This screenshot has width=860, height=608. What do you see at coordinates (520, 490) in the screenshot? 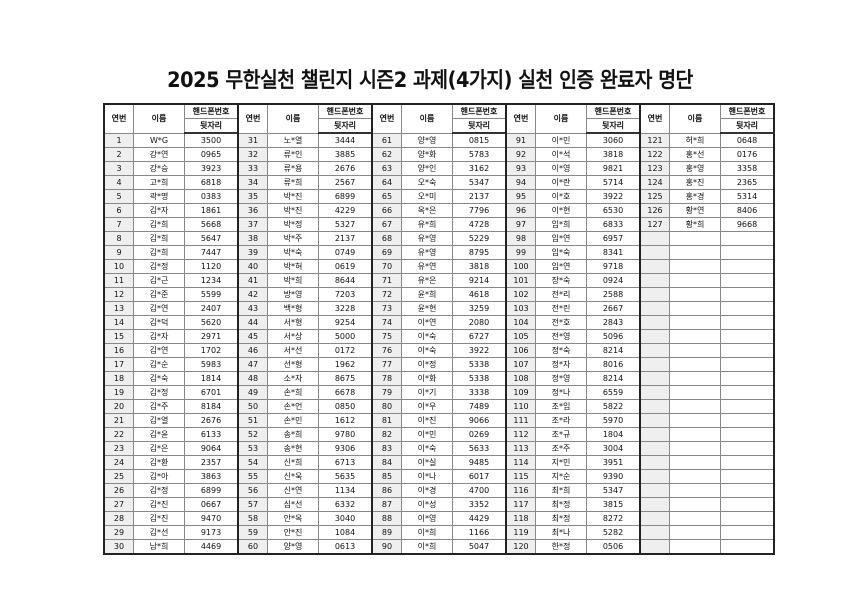
I see `cell-no: 116` at bounding box center [520, 490].